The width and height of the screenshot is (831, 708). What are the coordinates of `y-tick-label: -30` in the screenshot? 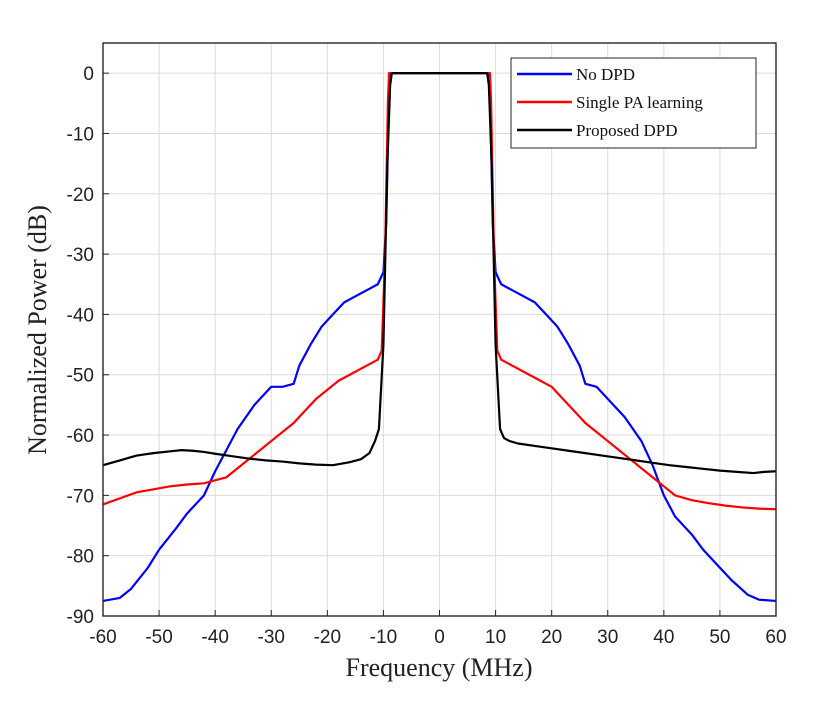 It's located at (80, 255).